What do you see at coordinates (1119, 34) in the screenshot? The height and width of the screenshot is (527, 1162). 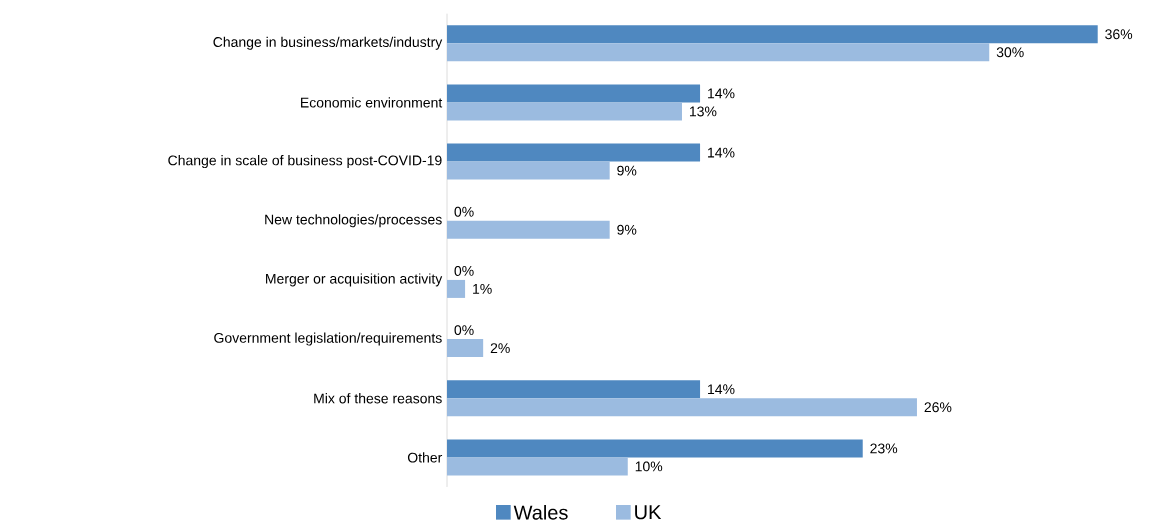 I see `data-label: 36%` at bounding box center [1119, 34].